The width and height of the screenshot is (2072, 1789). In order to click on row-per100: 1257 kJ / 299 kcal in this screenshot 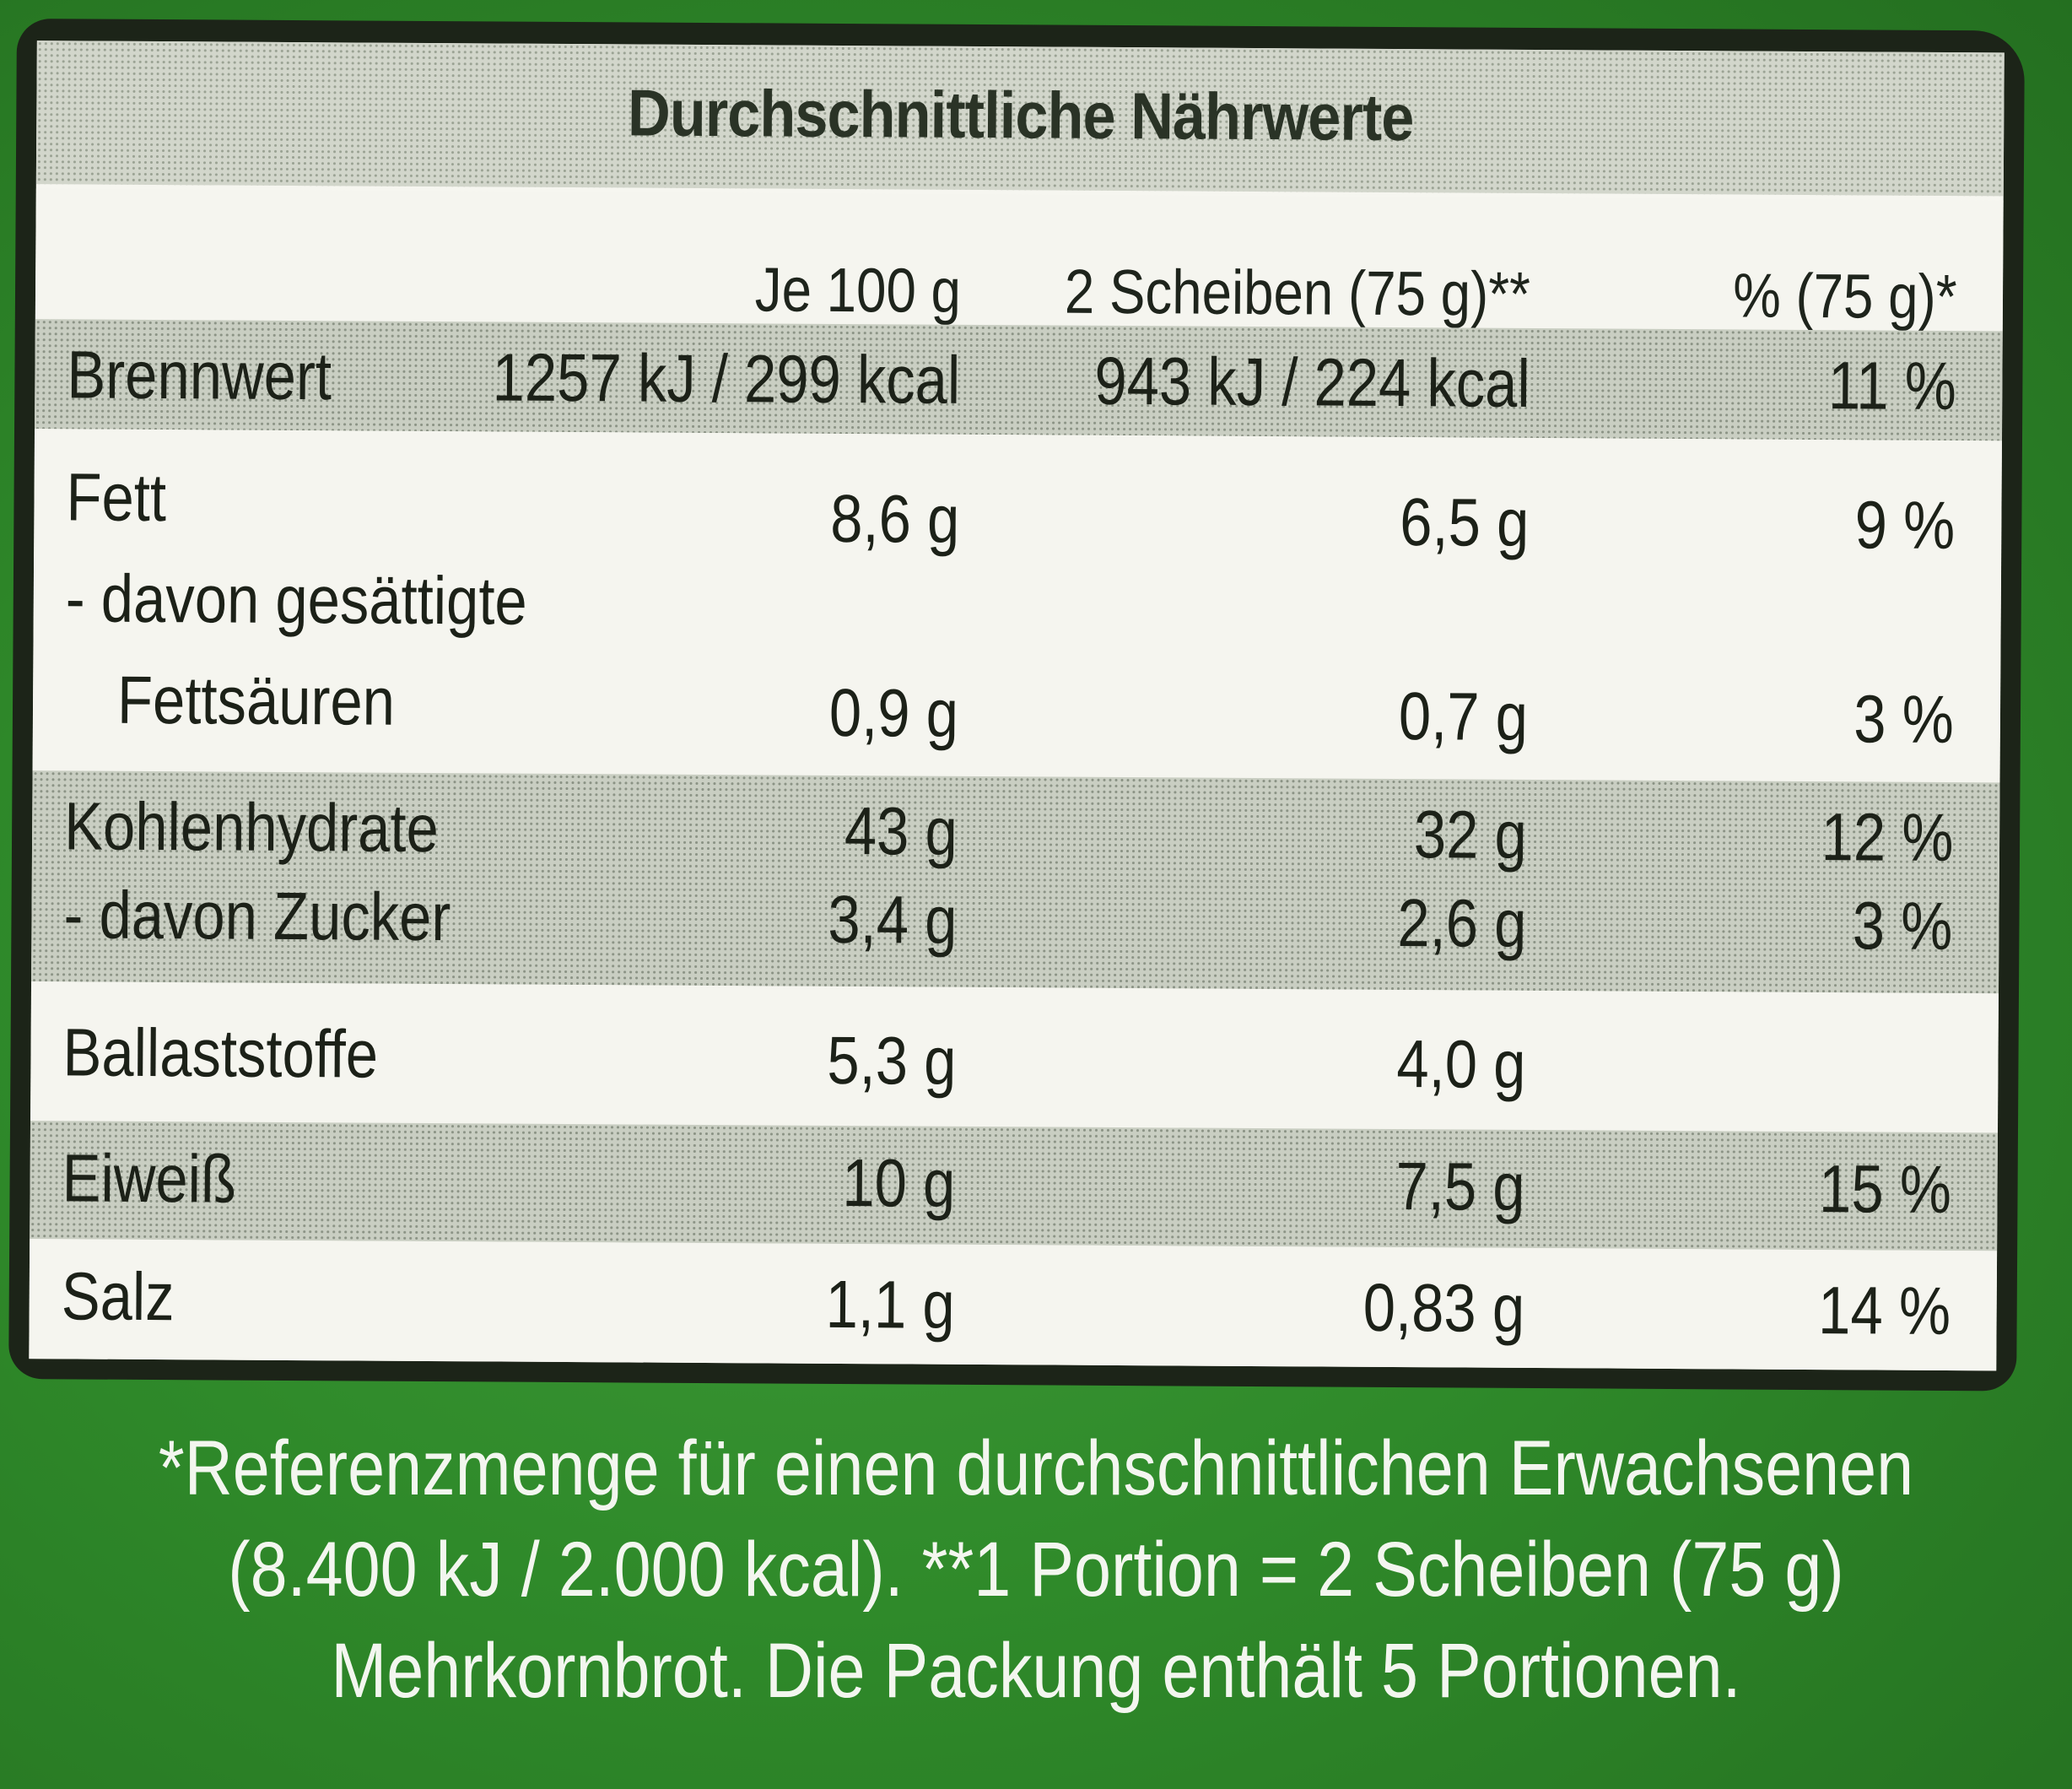, I will do `click(727, 378)`.